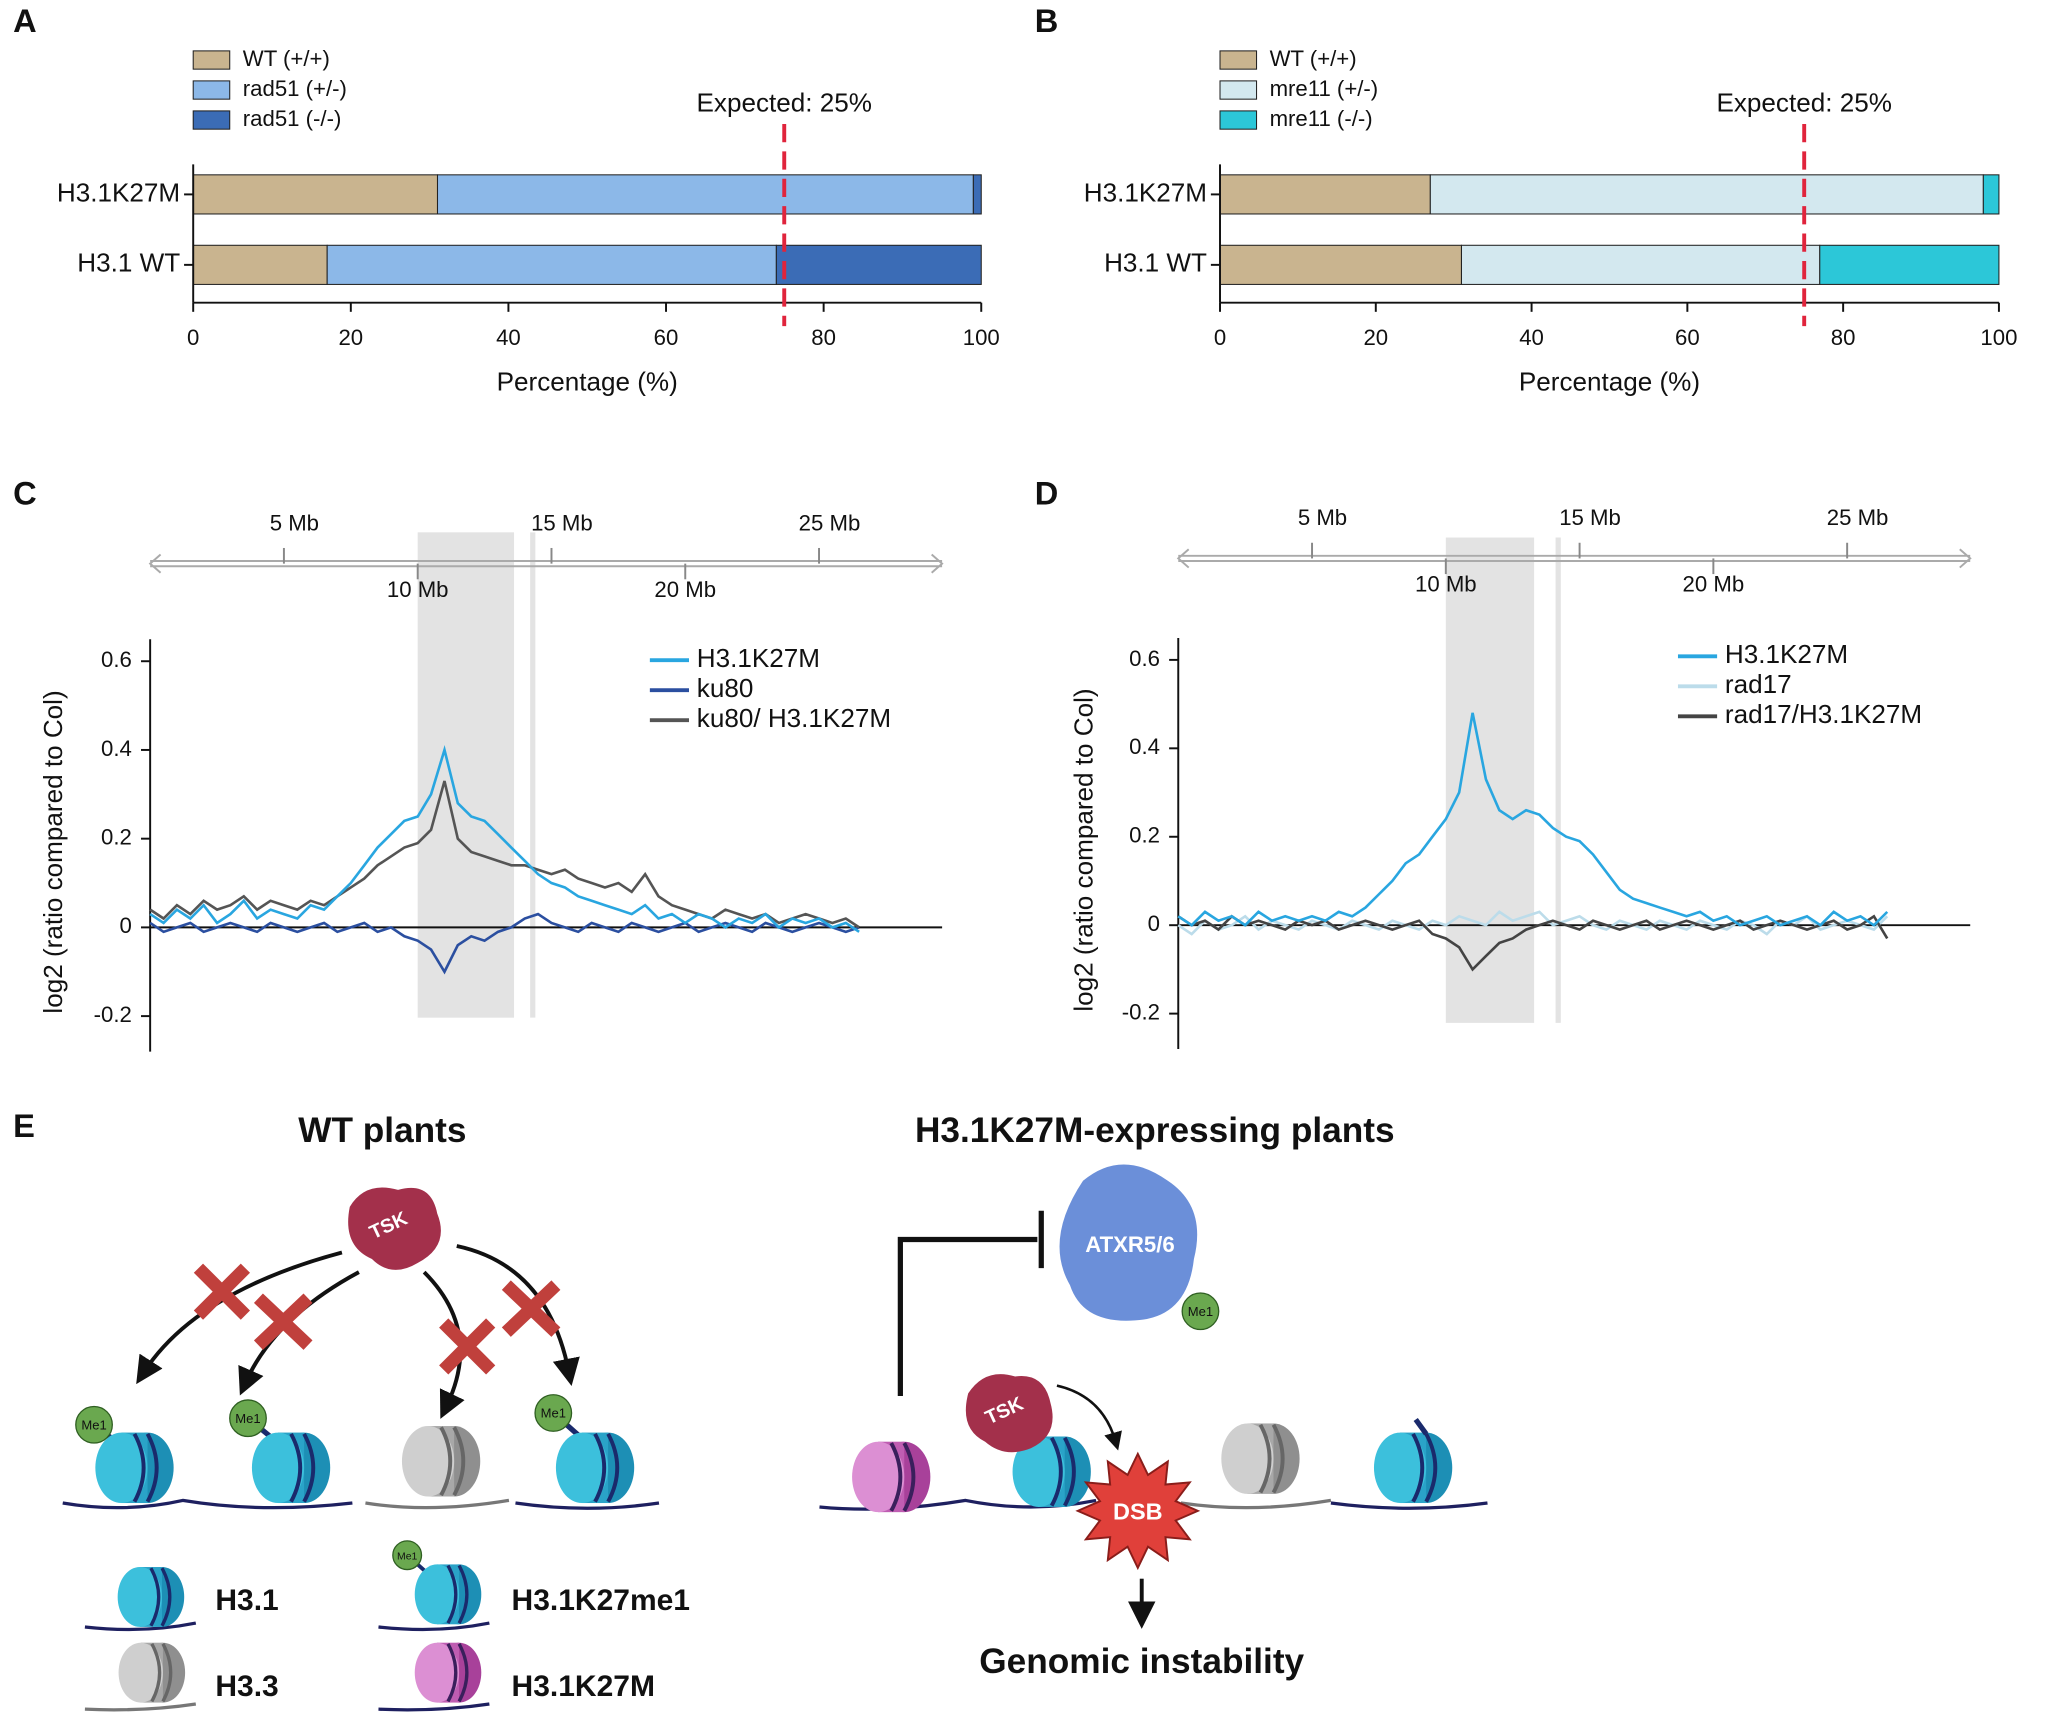 The height and width of the screenshot is (1717, 2046). What do you see at coordinates (1047, 20) in the screenshot?
I see `panel-label: B` at bounding box center [1047, 20].